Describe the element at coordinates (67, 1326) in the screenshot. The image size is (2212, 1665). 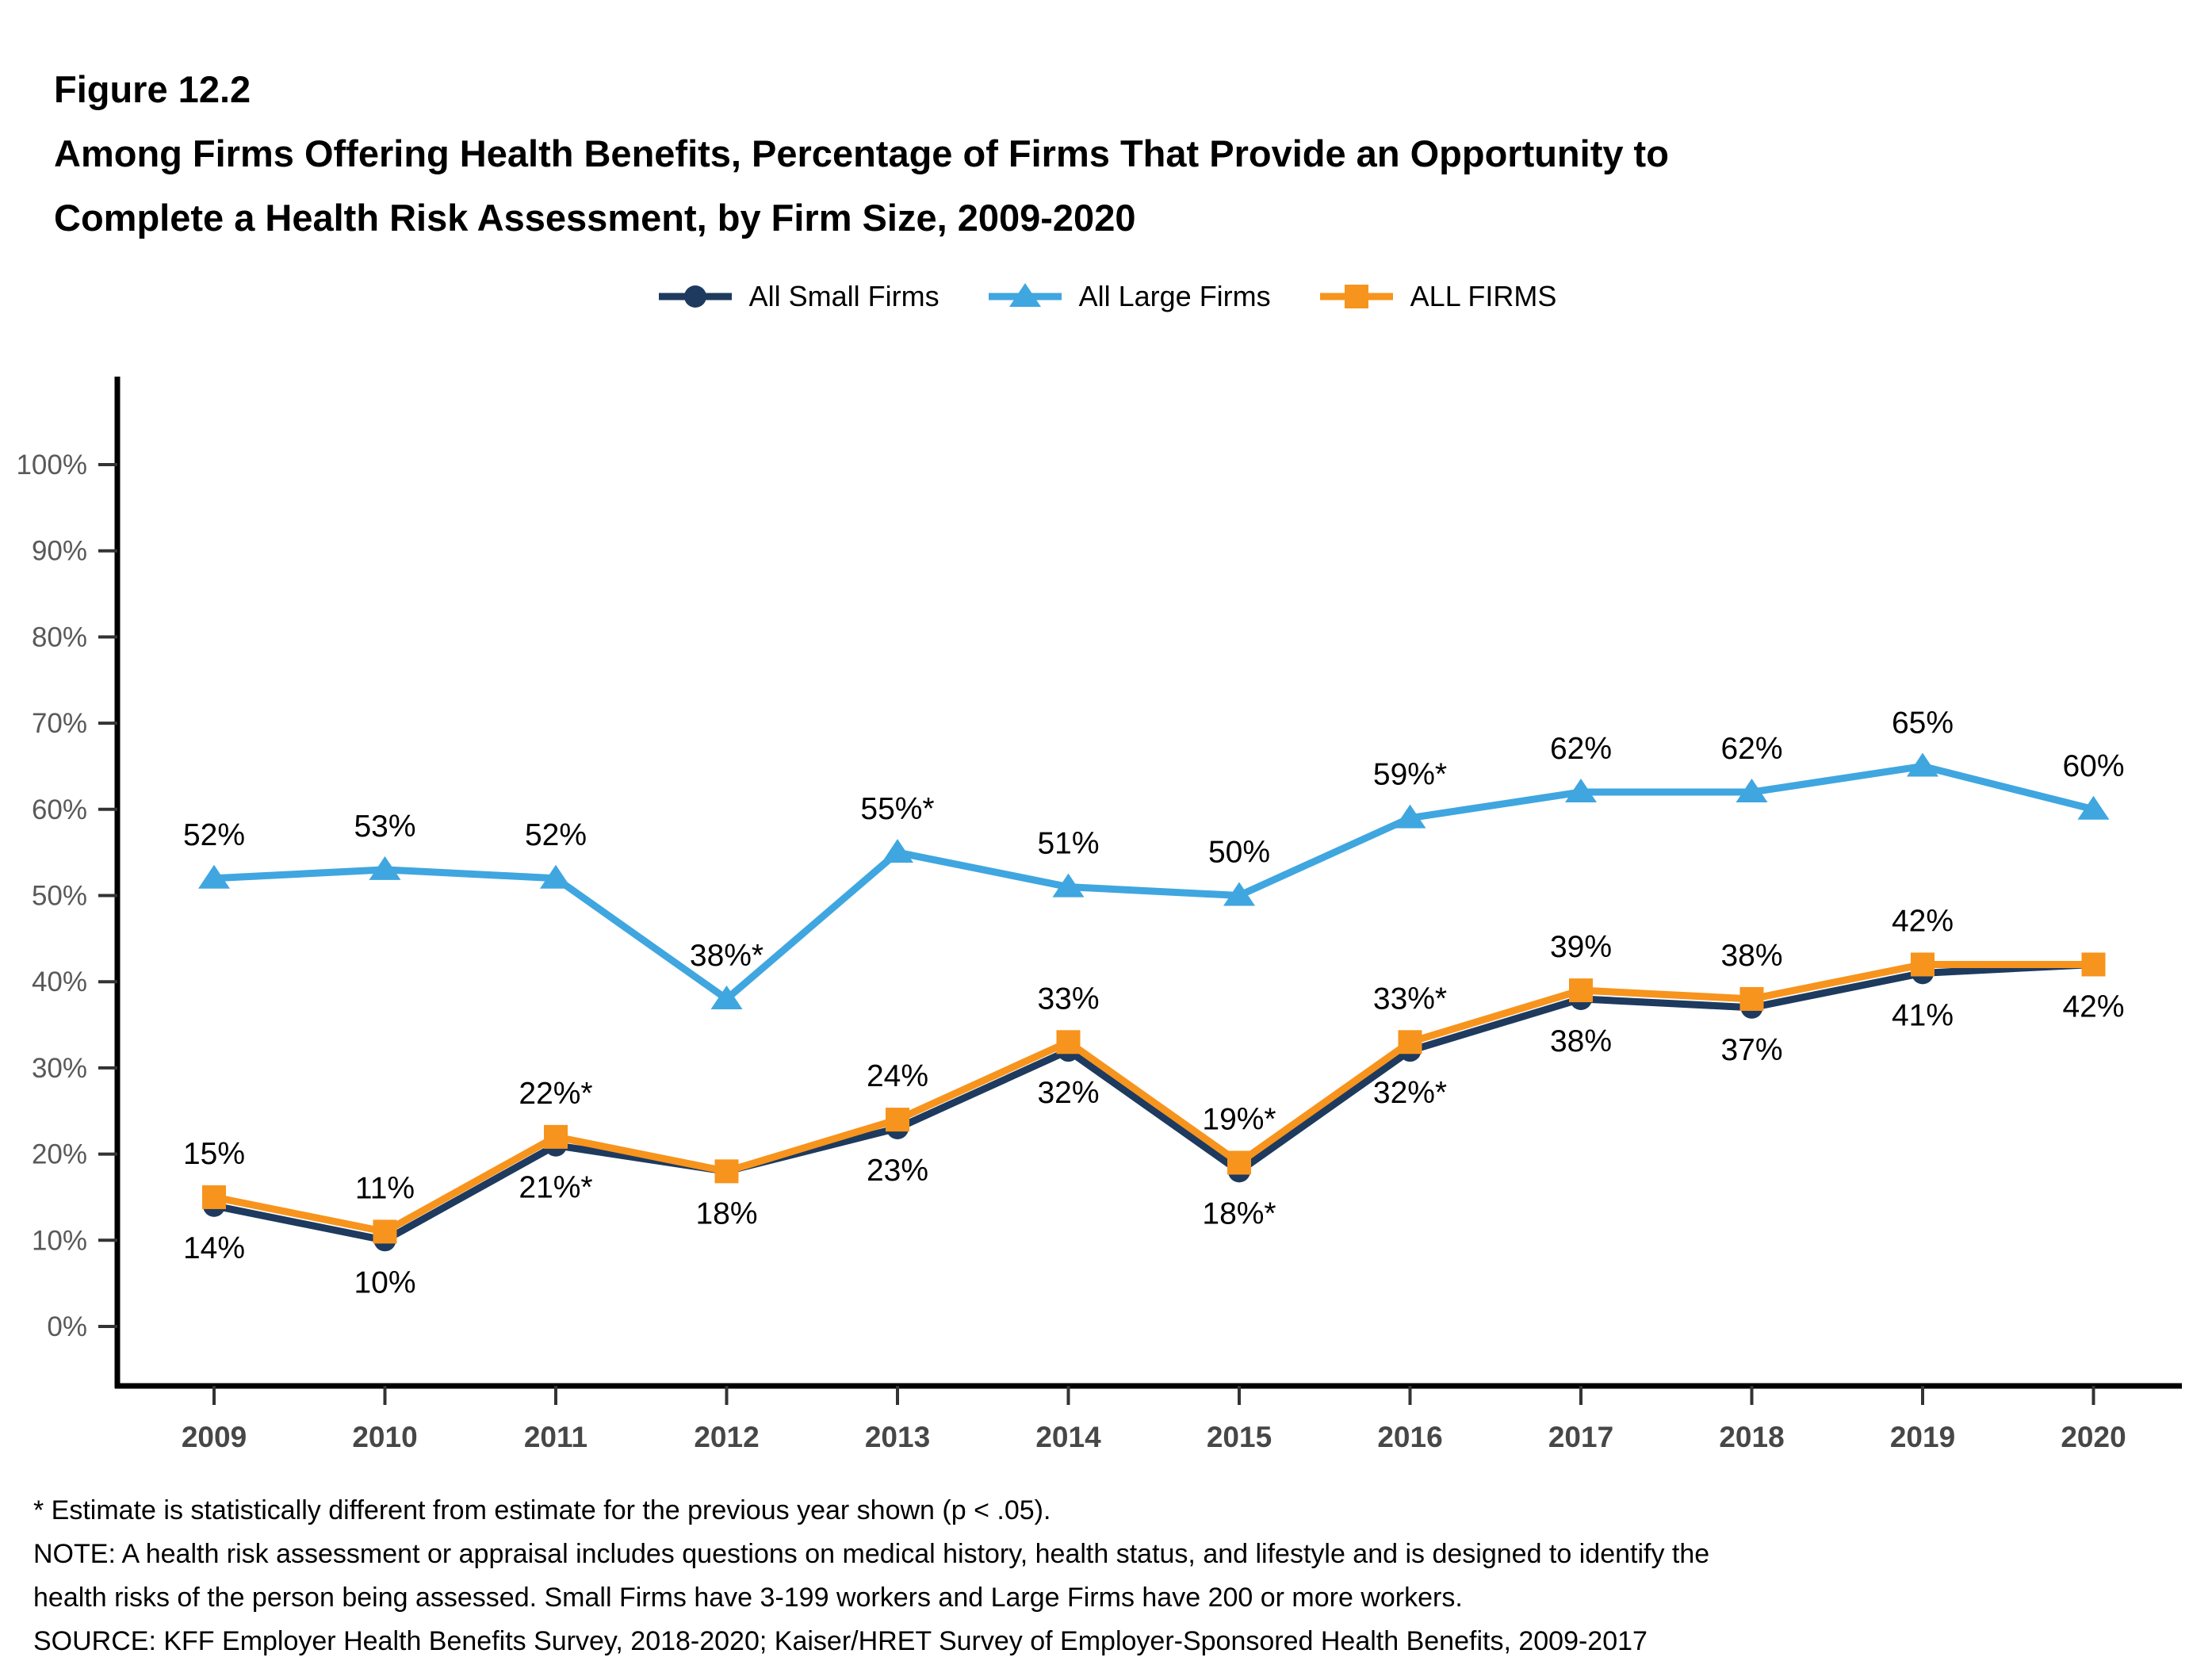
I see `y-tick-label: 0%` at that location.